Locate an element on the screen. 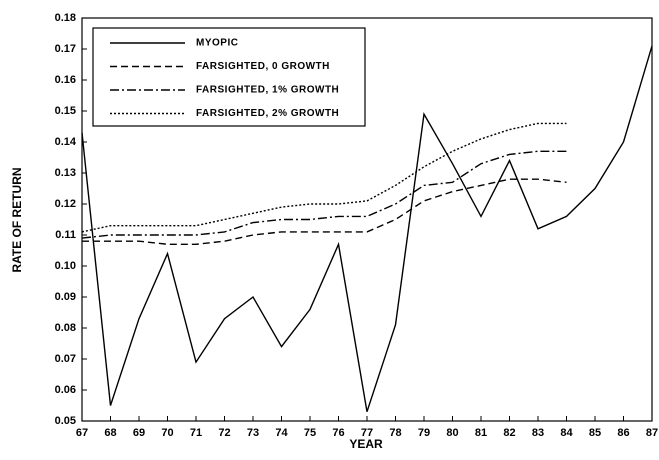 The image size is (659, 460). y-axis-label: RATE OF RETURN is located at coordinates (17, 219).